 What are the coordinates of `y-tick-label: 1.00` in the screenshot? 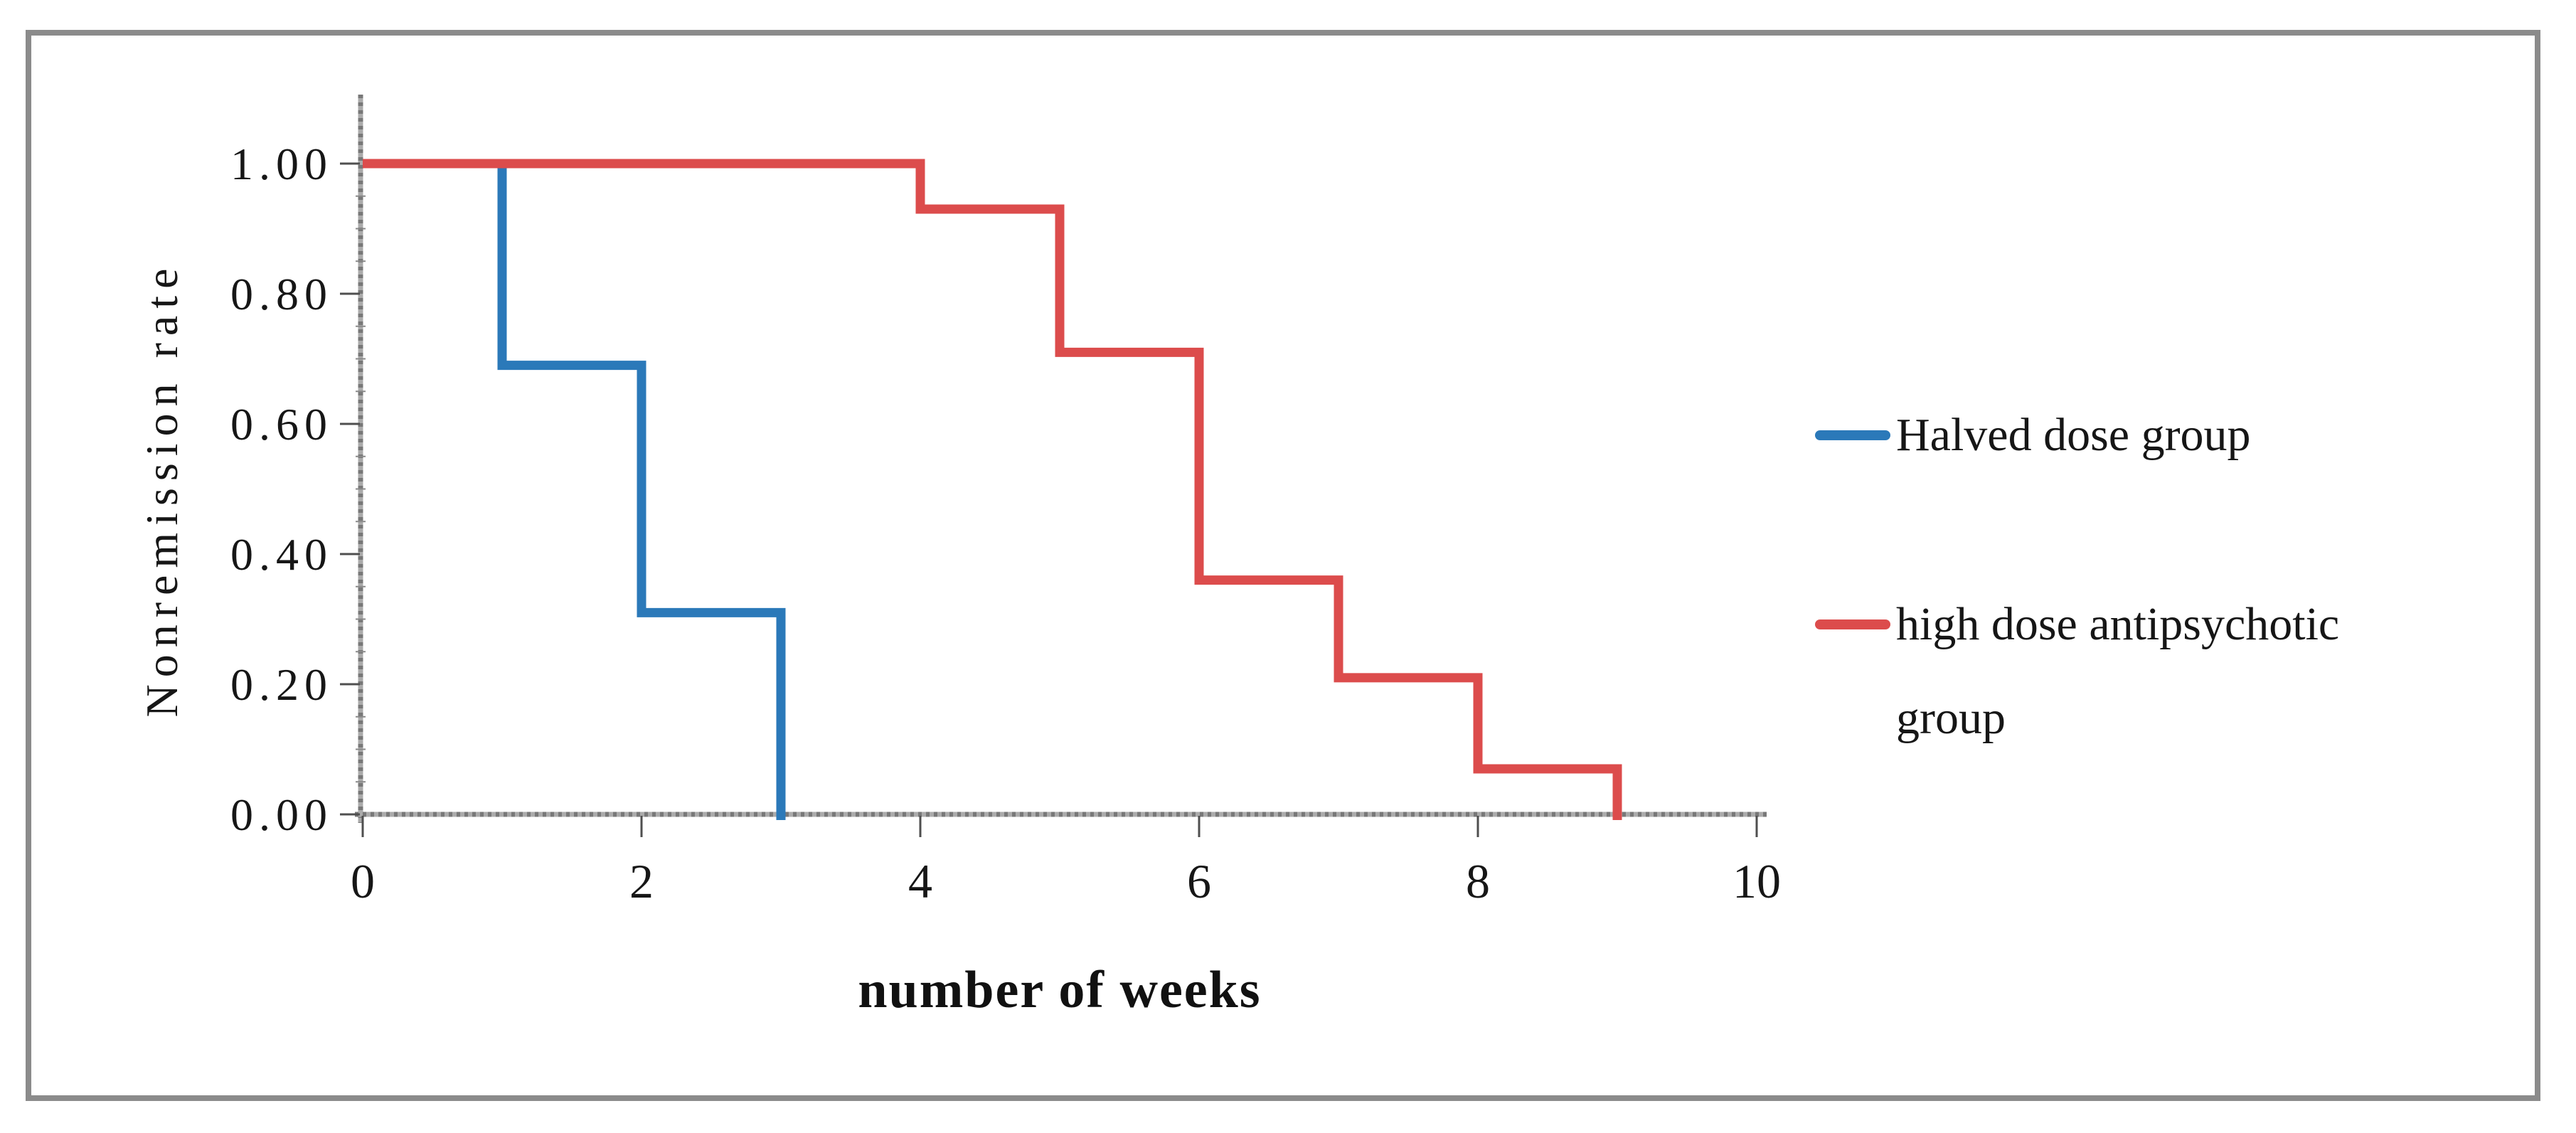 It's located at (281, 164).